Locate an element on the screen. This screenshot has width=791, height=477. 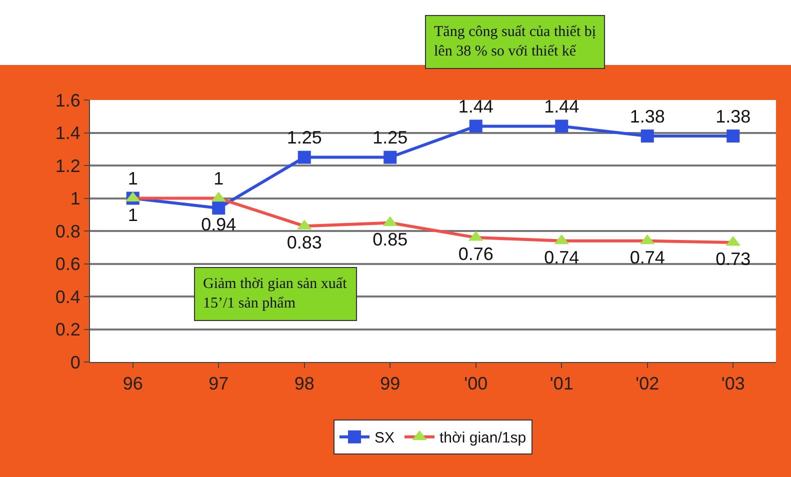
x-tick-label: '02 is located at coordinates (648, 384).